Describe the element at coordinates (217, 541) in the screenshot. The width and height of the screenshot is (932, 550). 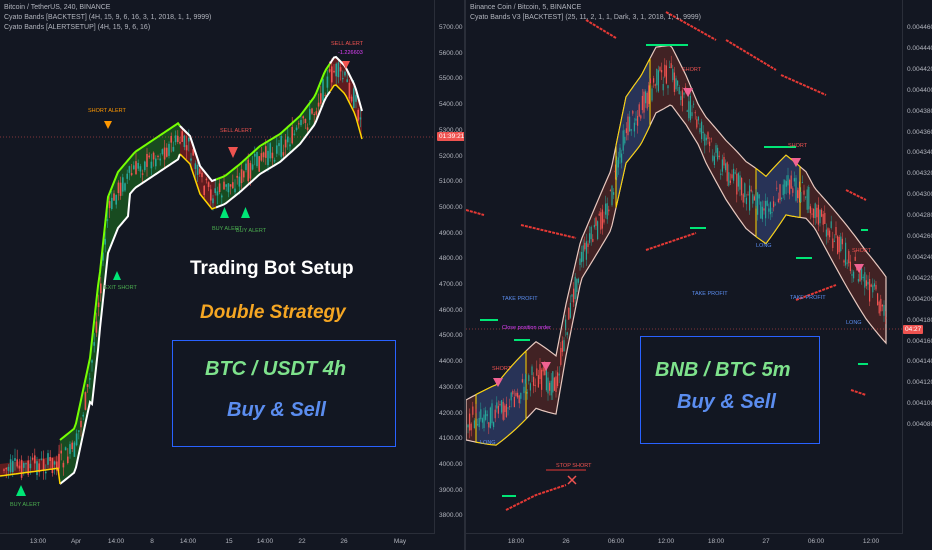
I see `time-axis-left: 13:00 Apr 14:00 8 14:00 15 14:00 22 26 May` at that location.